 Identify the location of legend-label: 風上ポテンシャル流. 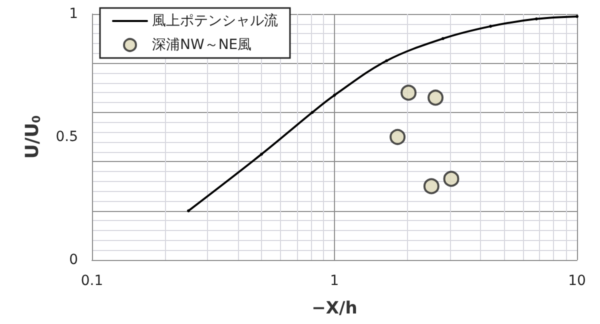
(215, 21).